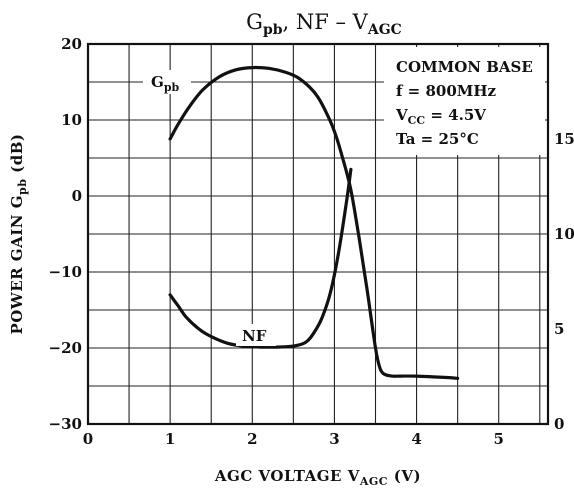  I want to click on y-tick-labels: 20 10 0 −10 −20 −30, so click(65, 234).